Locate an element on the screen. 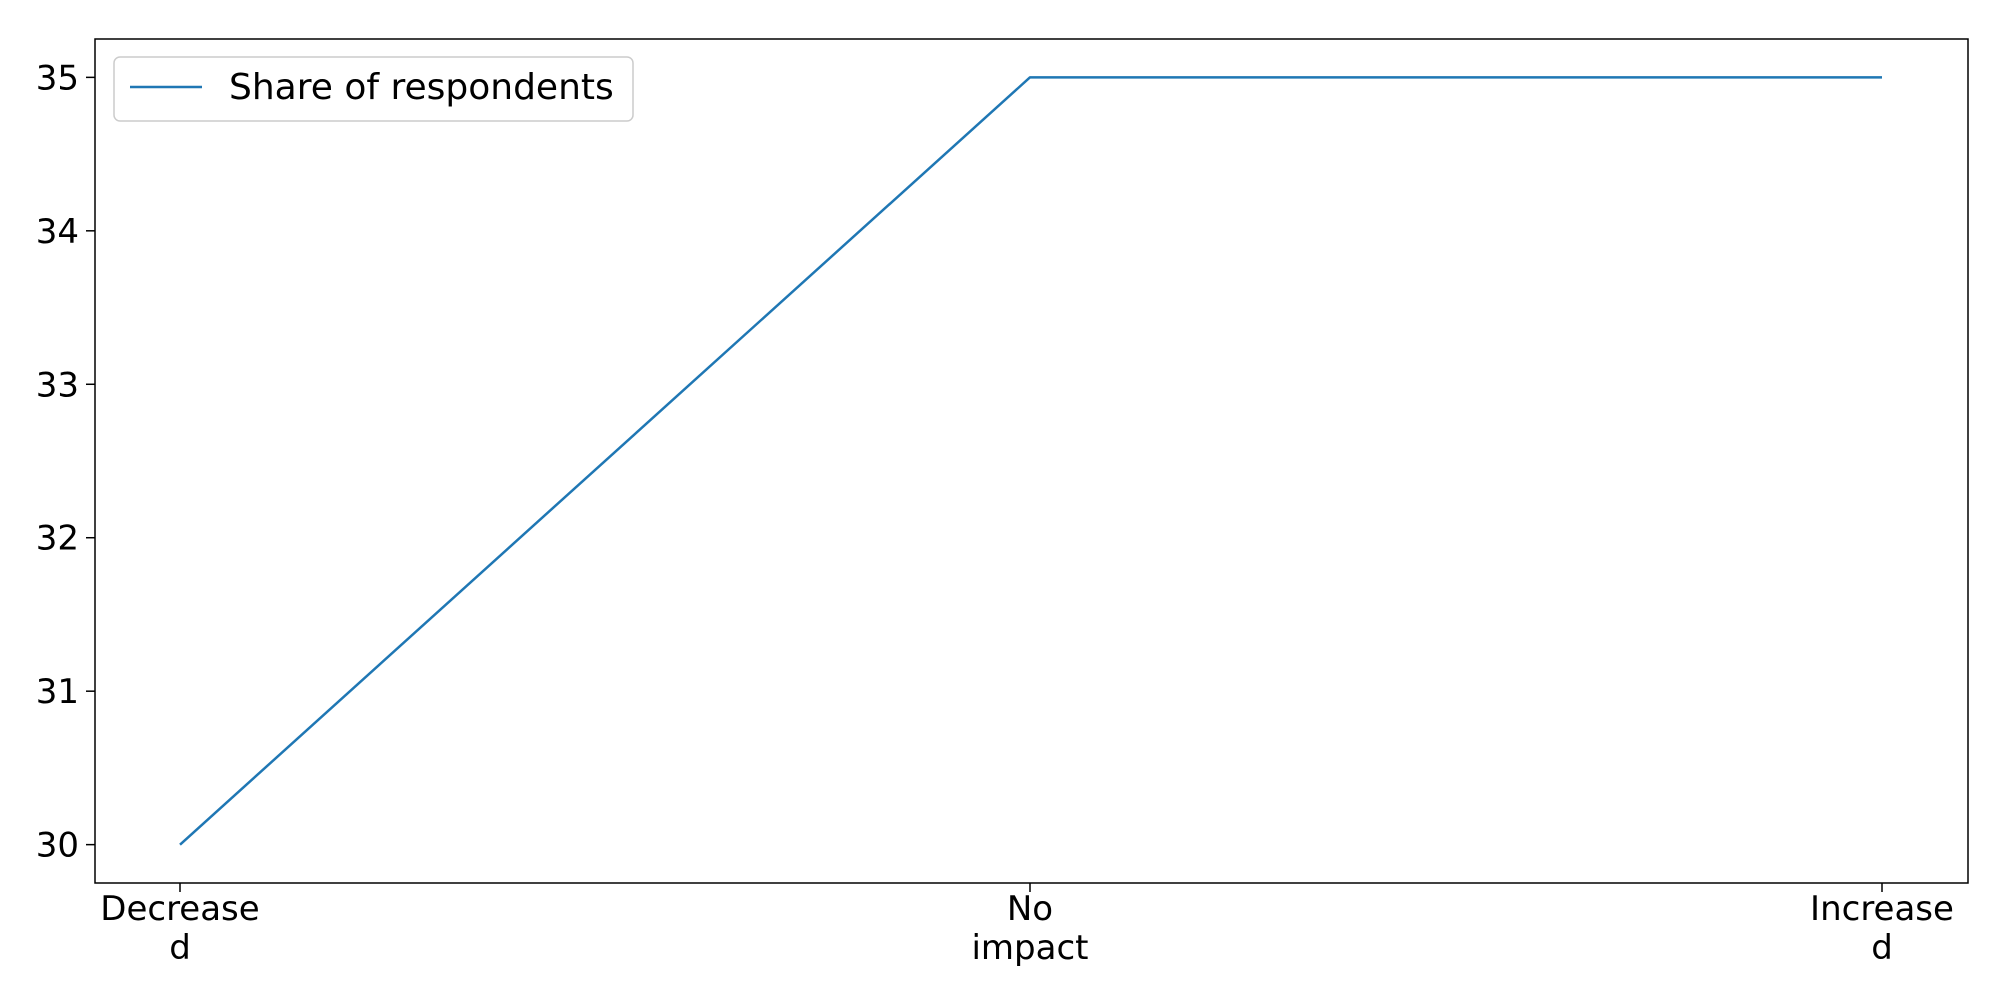  y-tick-label: 30 is located at coordinates (57, 846).